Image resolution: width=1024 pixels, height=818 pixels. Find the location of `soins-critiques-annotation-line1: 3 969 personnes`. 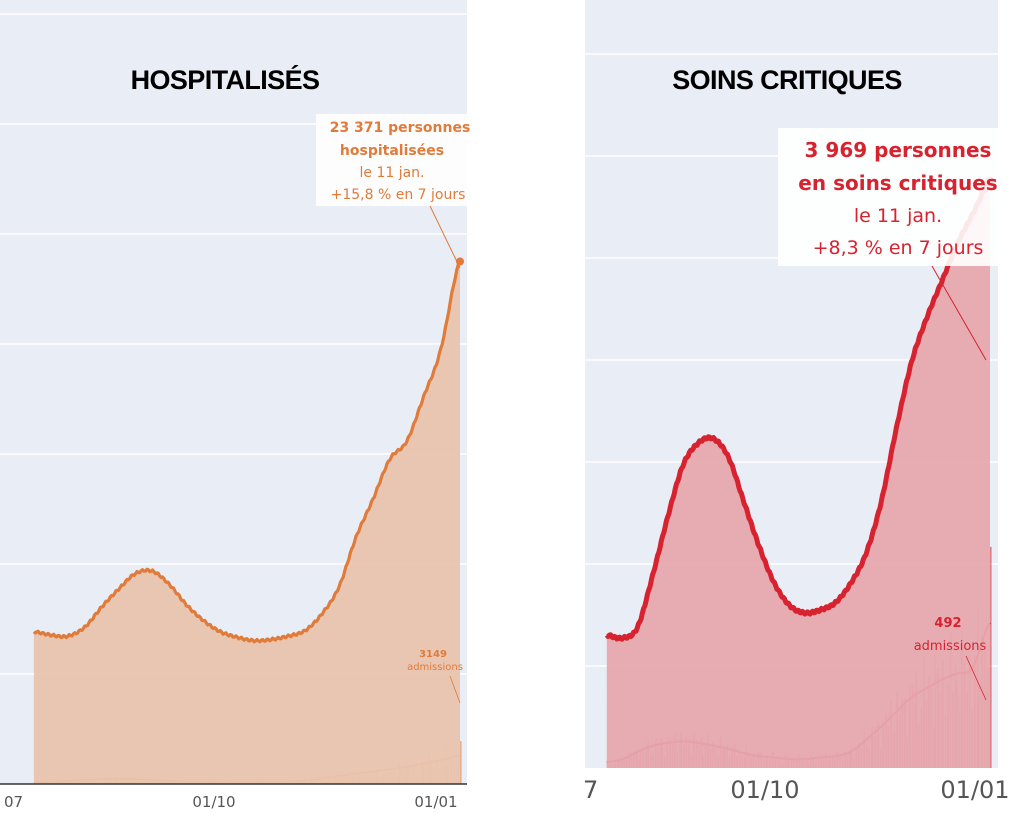

soins-critiques-annotation-line1: 3 969 personnes is located at coordinates (898, 150).